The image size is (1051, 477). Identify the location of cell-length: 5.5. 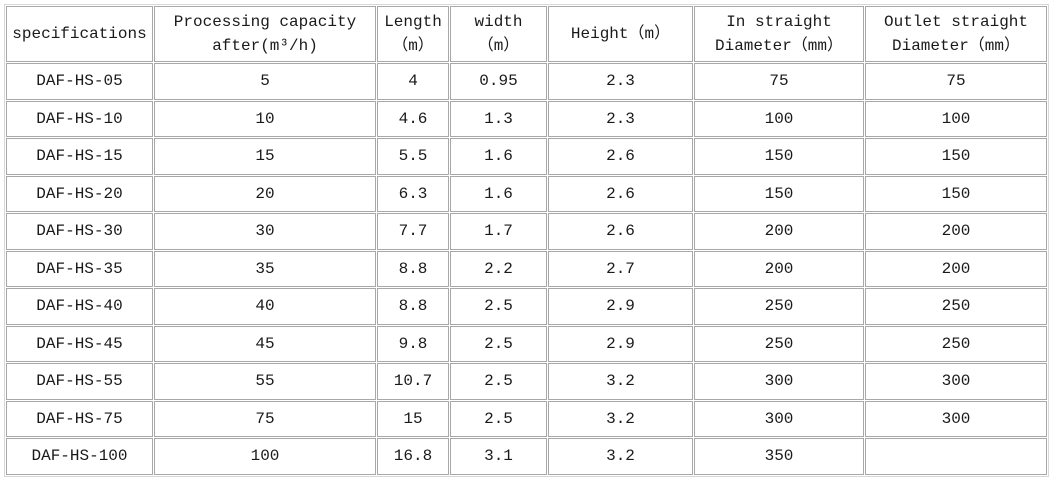
(413, 156).